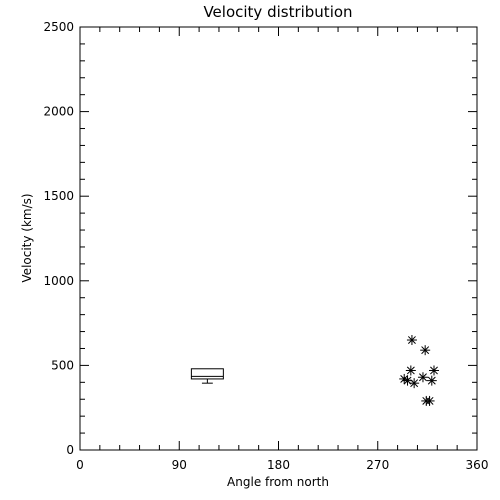 The width and height of the screenshot is (500, 500). Describe the element at coordinates (58, 196) in the screenshot. I see `y-tick-label: 1500` at that location.